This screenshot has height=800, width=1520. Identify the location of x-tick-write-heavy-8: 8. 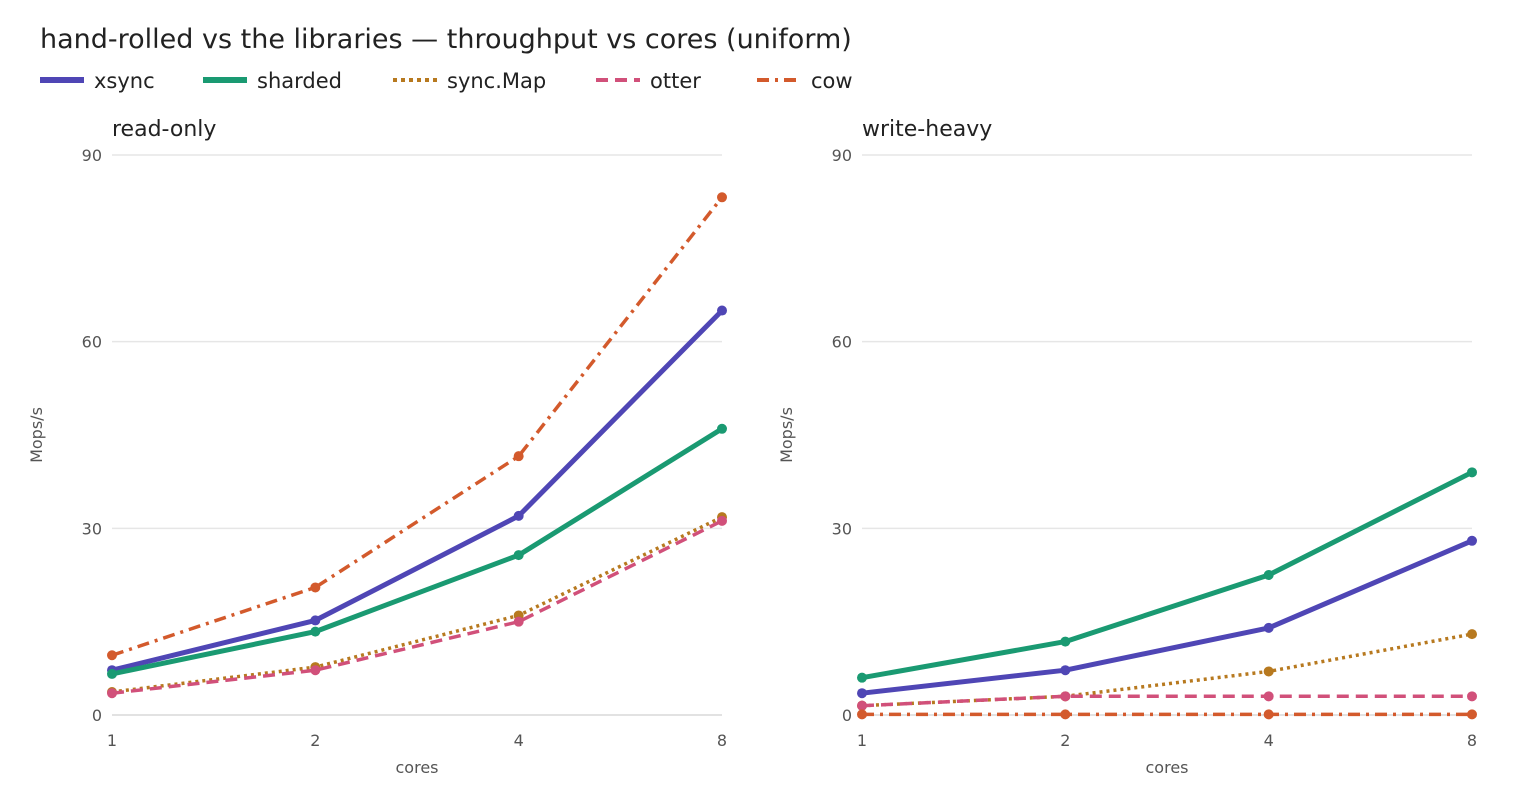
(1472, 740).